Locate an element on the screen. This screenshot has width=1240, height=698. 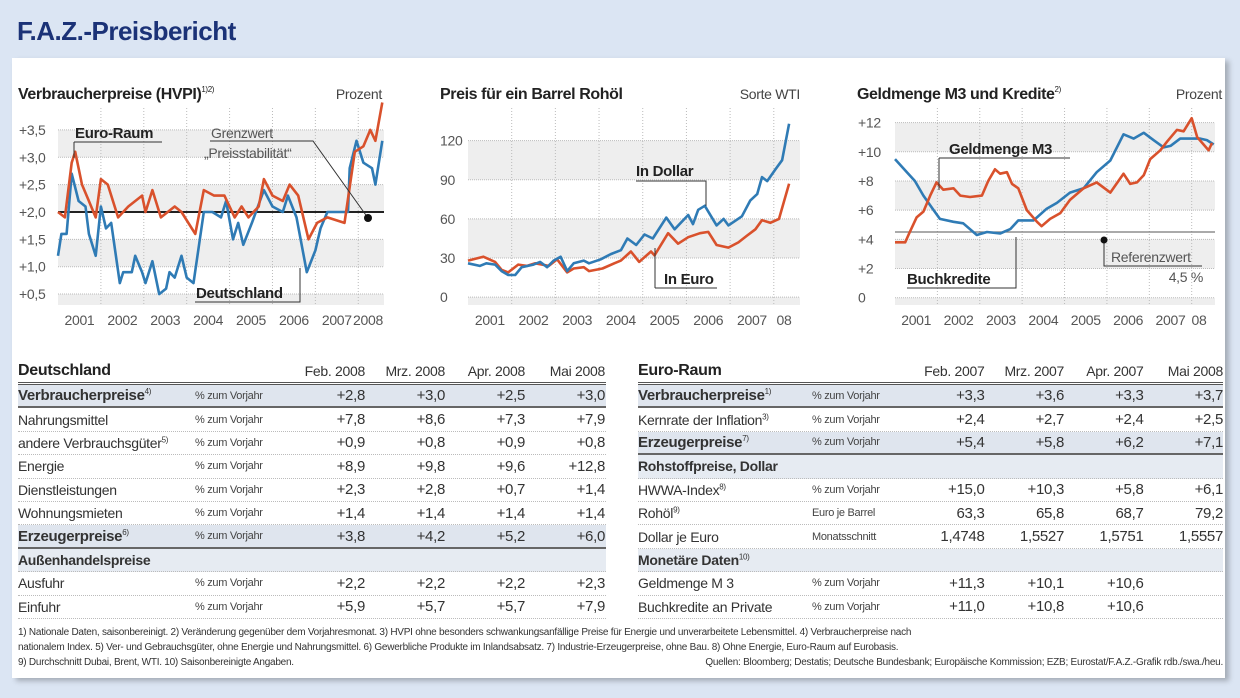
column-header: Mai 2008 is located at coordinates (1195, 371).